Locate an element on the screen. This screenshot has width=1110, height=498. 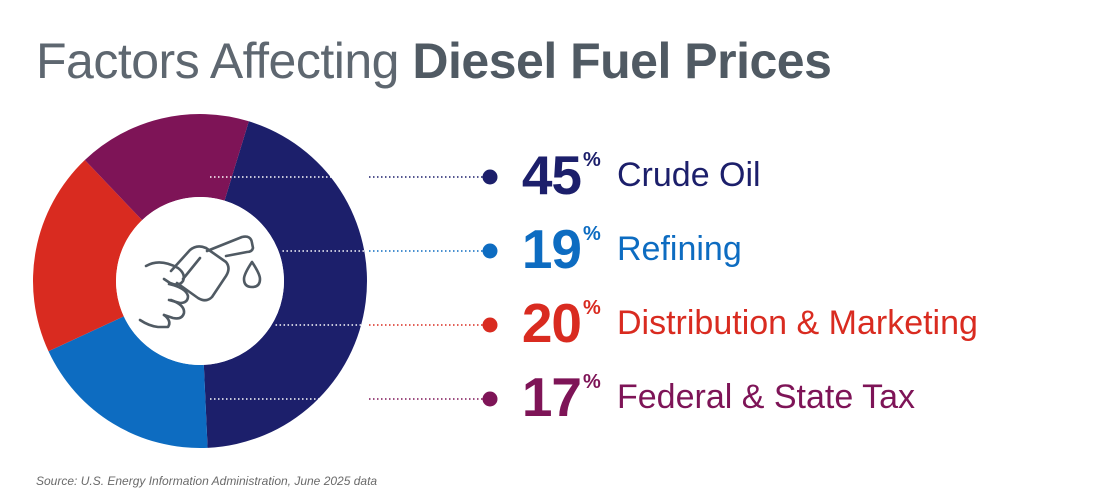
leader-lines is located at coordinates (354, 288).